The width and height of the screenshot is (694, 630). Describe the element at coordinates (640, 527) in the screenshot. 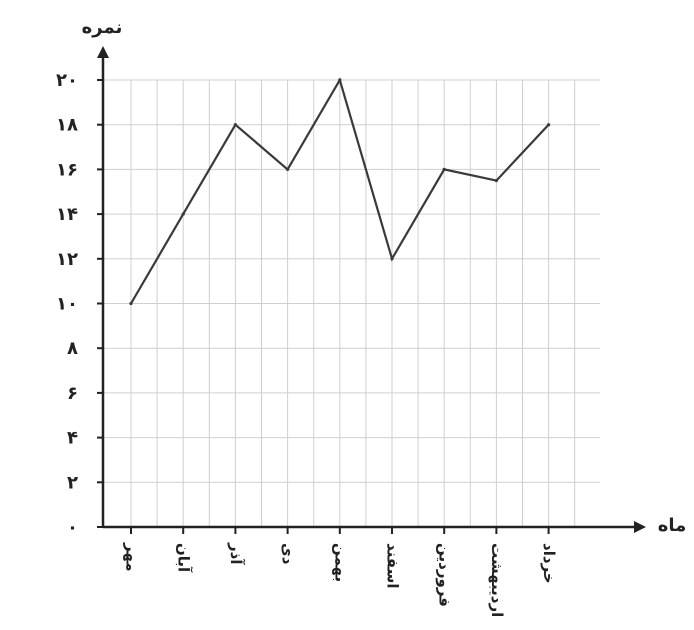

I see `x-axis-arrow` at that location.